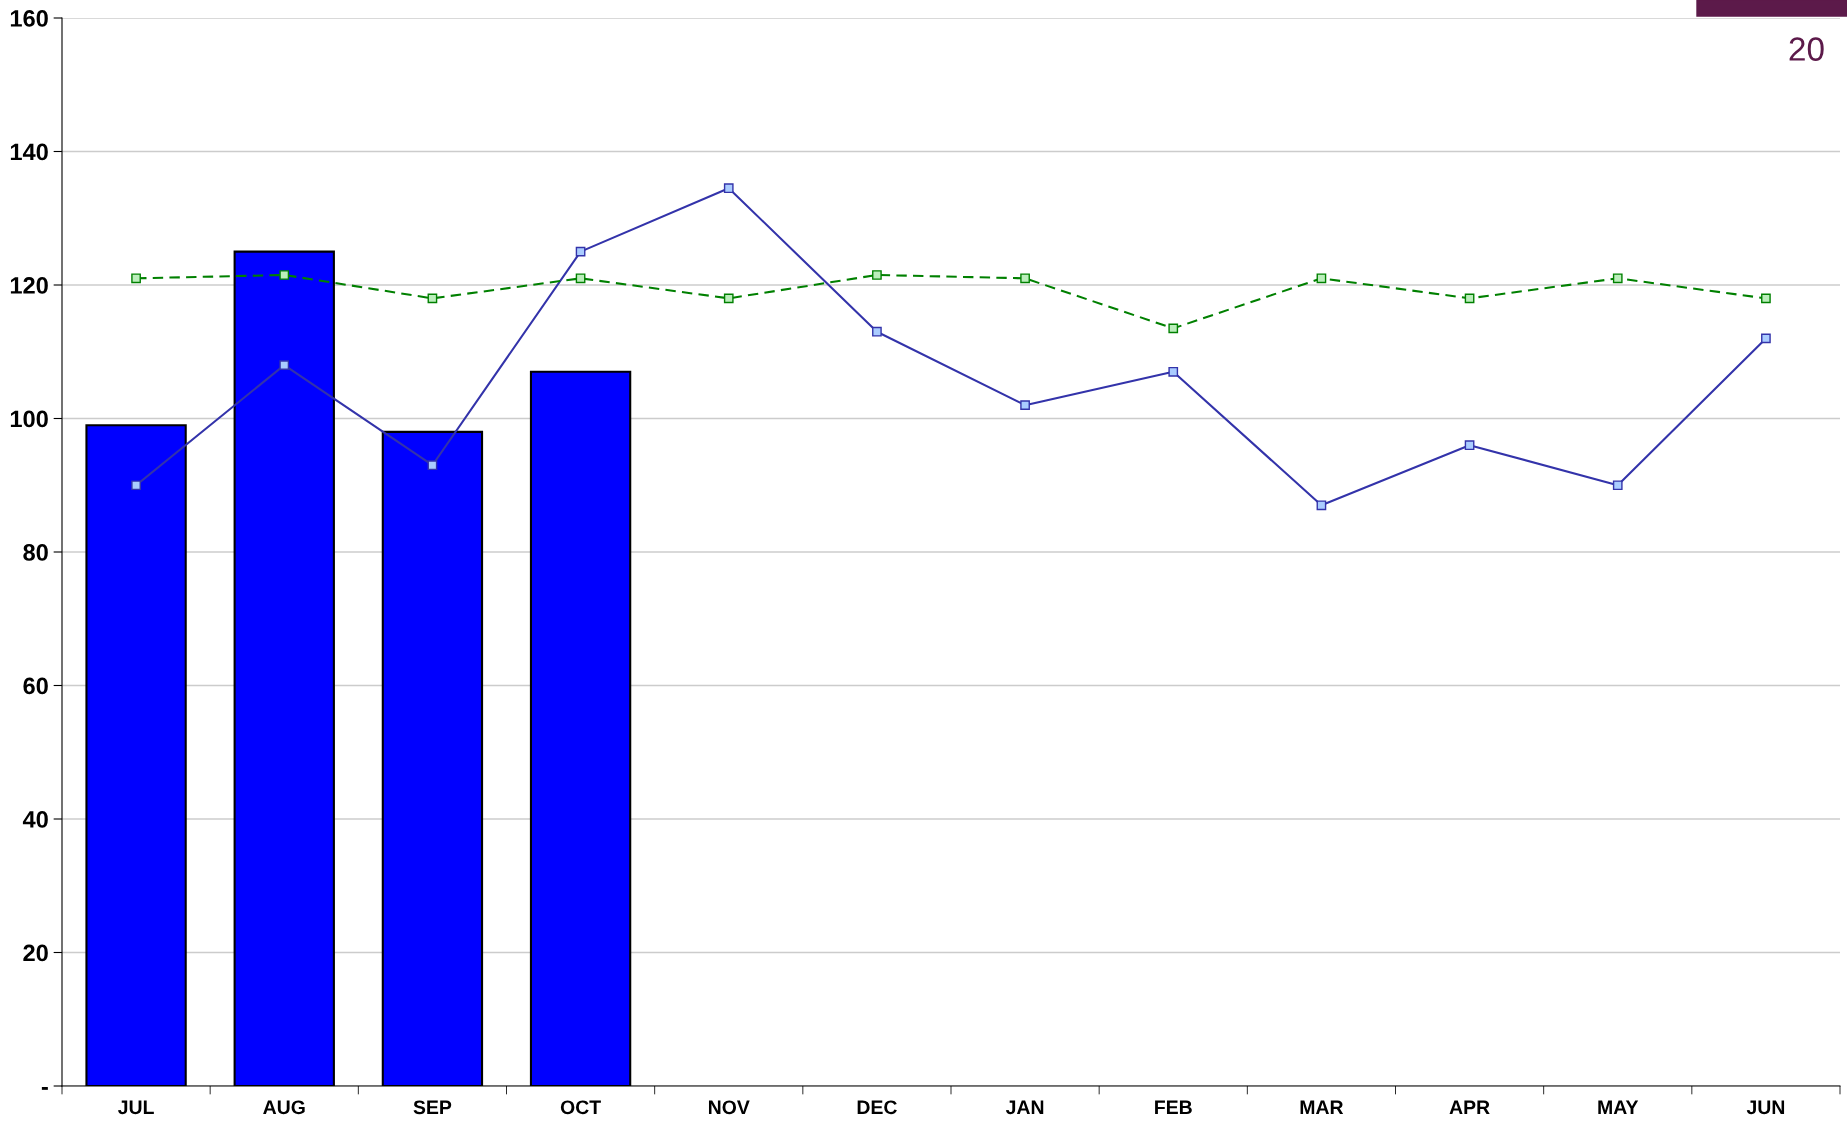  Describe the element at coordinates (44, 1088) in the screenshot. I see `y-tick-label: -` at that location.